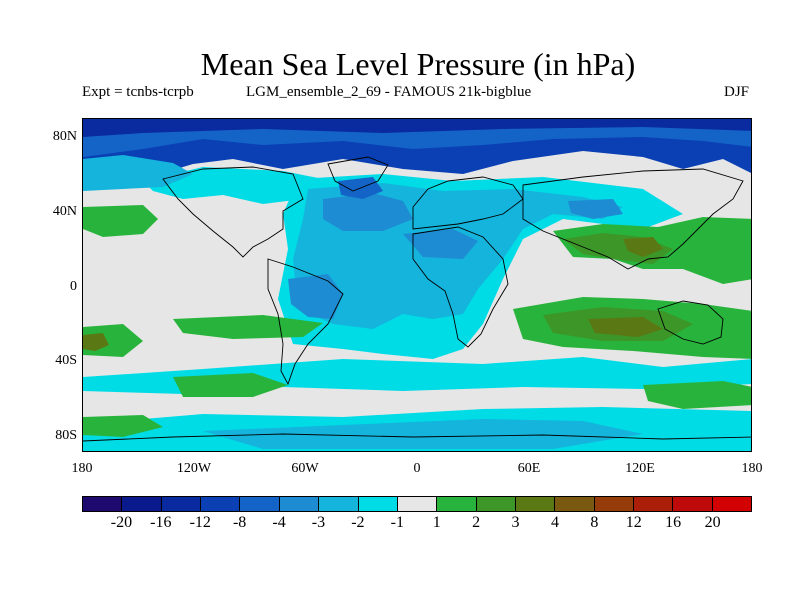 The height and width of the screenshot is (600, 800). I want to click on colorbar-label: 20, so click(712, 522).